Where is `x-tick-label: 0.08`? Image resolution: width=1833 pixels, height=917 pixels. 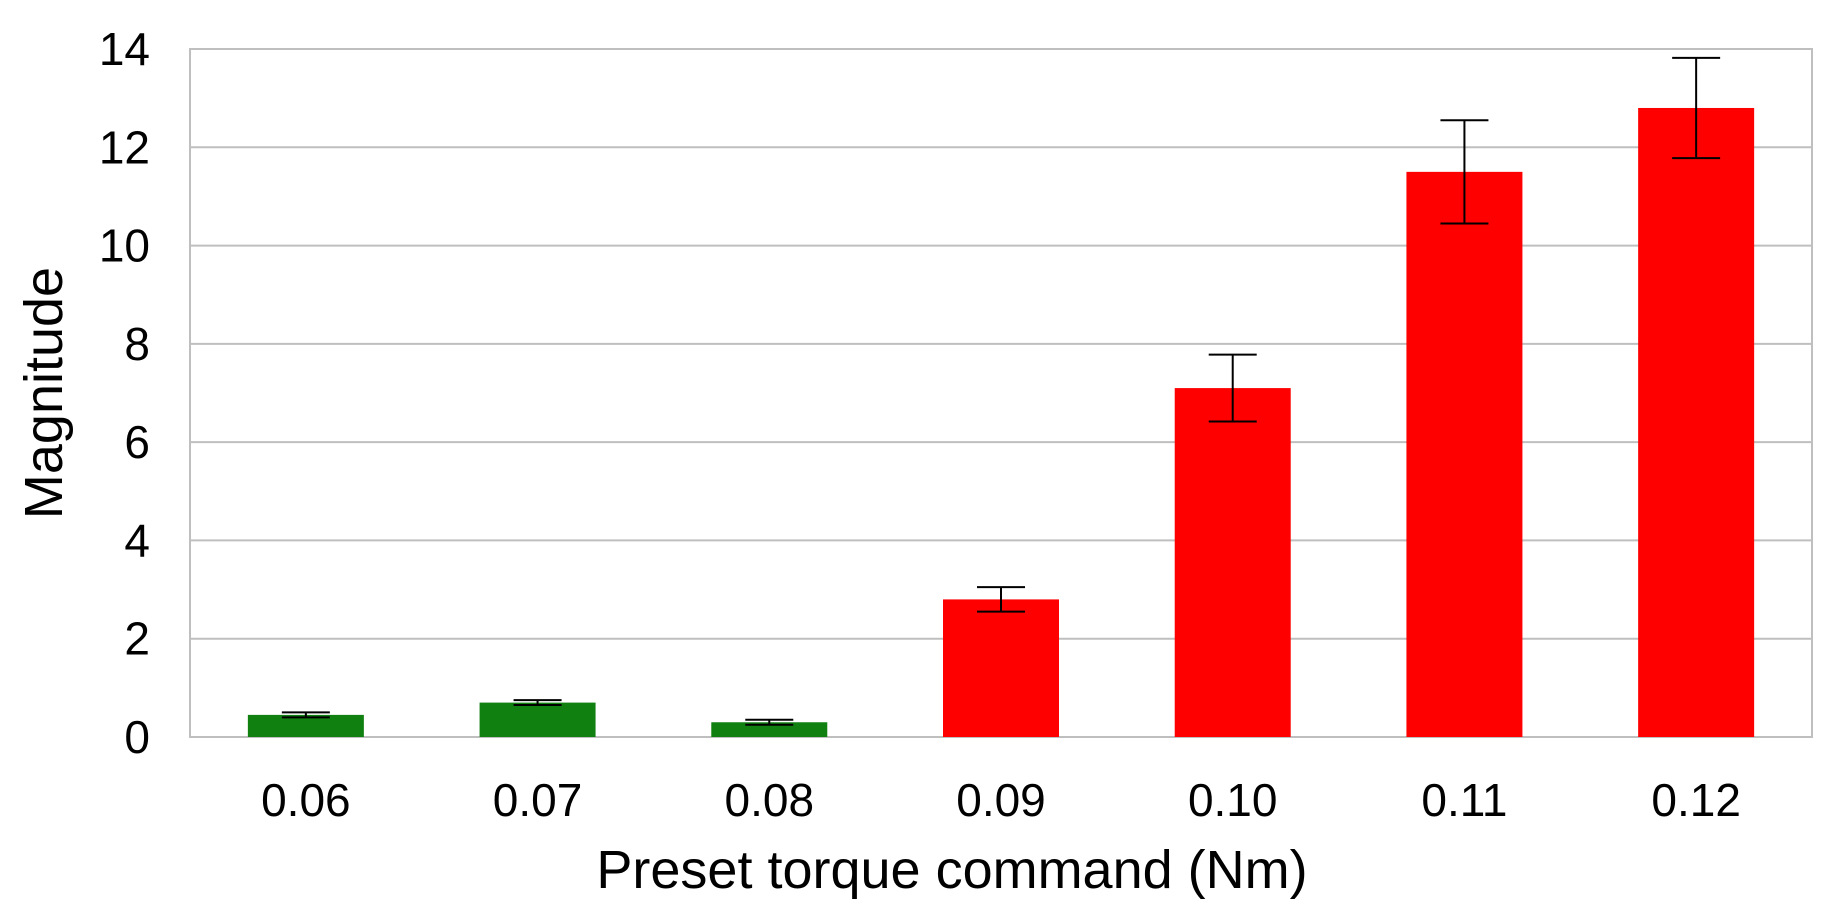
x-tick-label: 0.08 is located at coordinates (770, 800).